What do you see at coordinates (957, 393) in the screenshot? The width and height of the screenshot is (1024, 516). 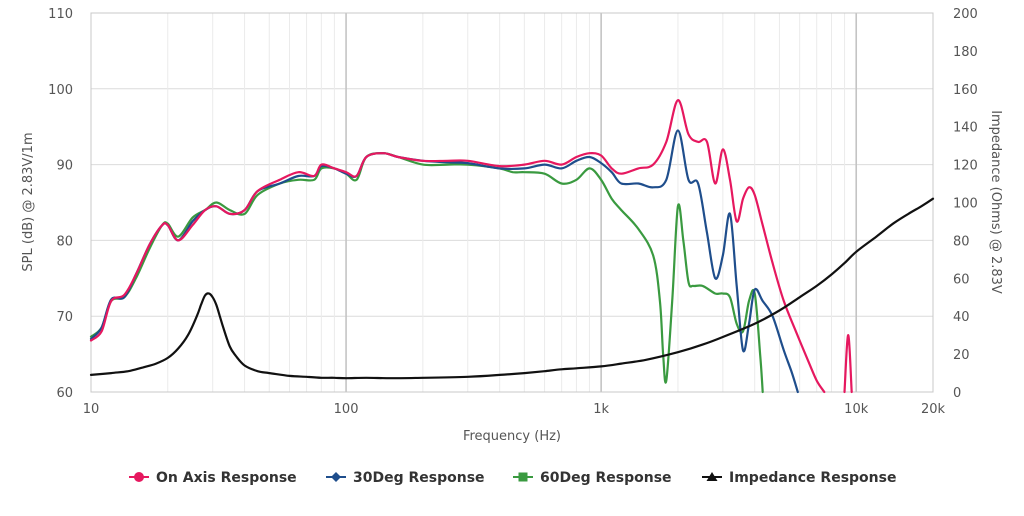 I see `y2-tick-label: 0` at bounding box center [957, 393].